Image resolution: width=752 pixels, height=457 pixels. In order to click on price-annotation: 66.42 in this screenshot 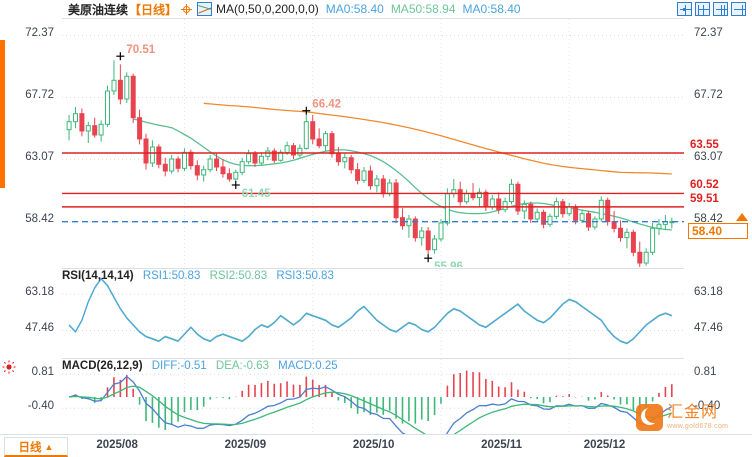, I will do `click(326, 105)`.